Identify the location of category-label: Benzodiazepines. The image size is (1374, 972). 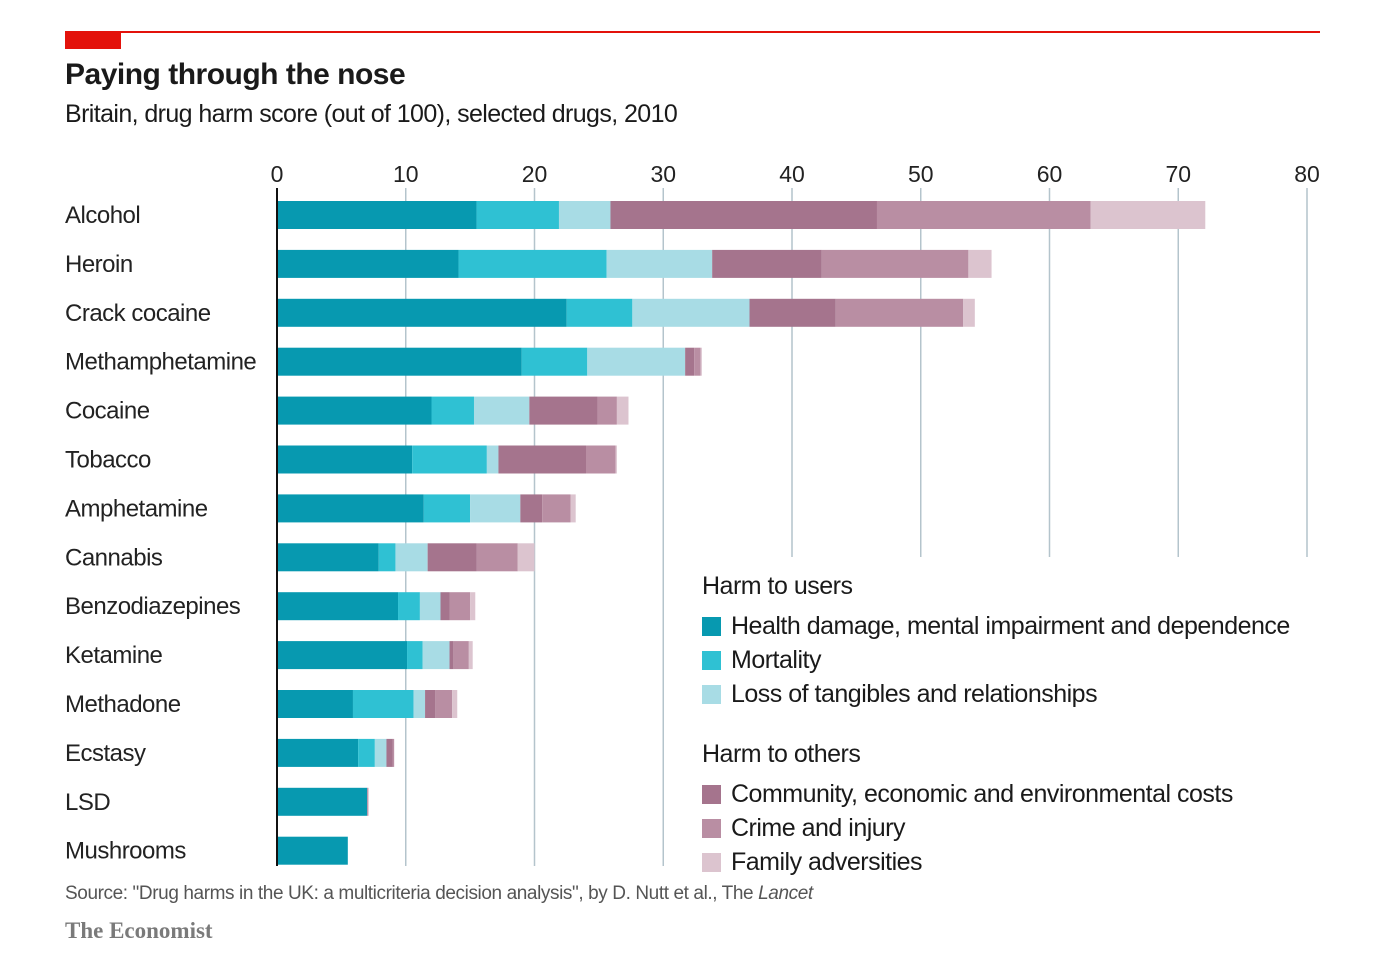
(153, 606).